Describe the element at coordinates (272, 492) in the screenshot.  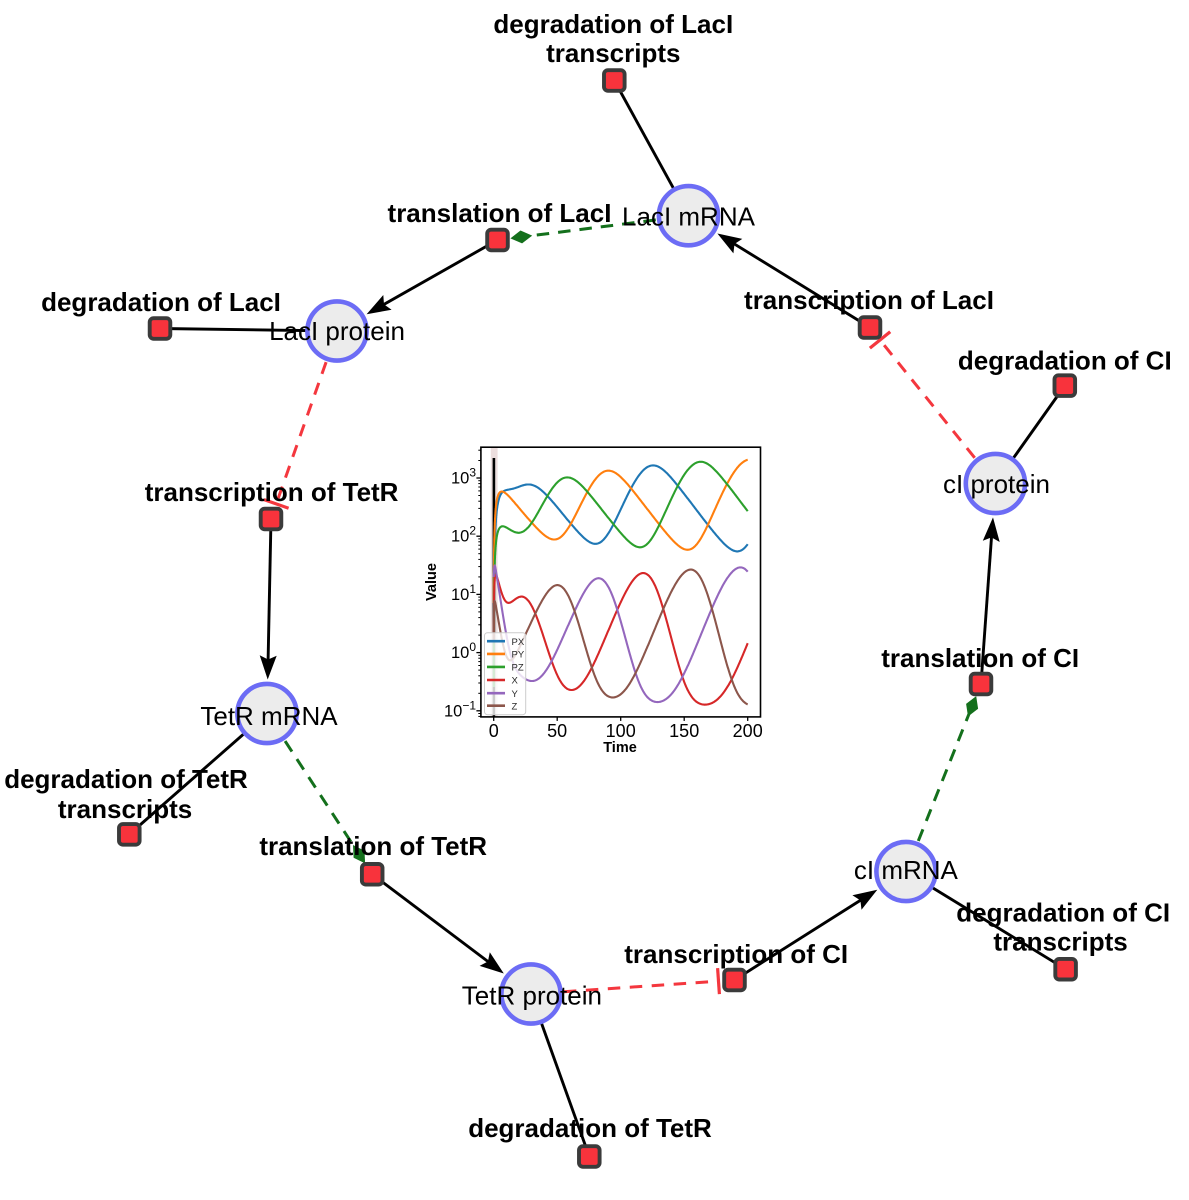
I see `svg-text: transcription of TetR` at that location.